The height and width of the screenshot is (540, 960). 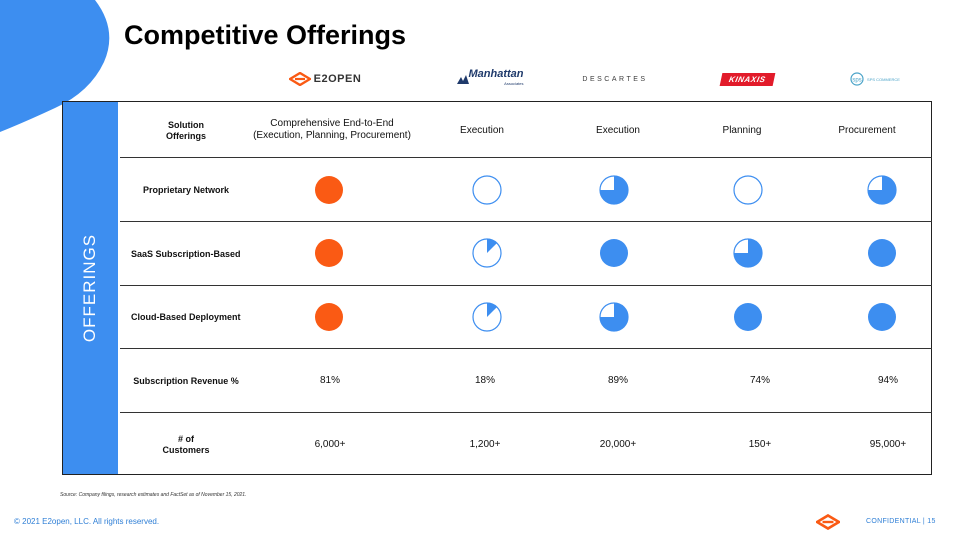 I want to click on confidential-page-number: CONFIDENTIAL | 15, so click(x=901, y=521).